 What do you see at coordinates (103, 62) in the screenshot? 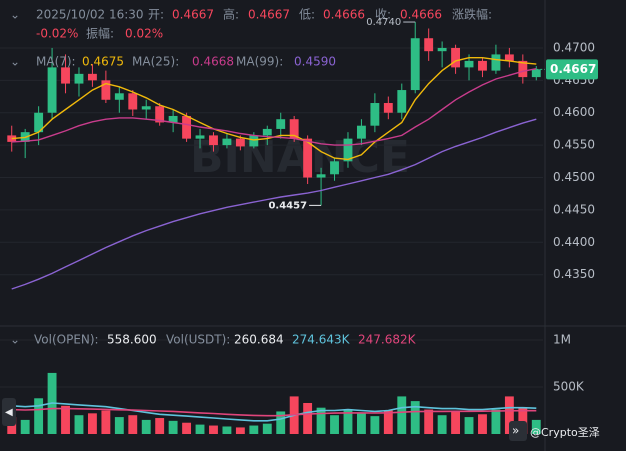
I see `legend-value: 0.4675` at bounding box center [103, 62].